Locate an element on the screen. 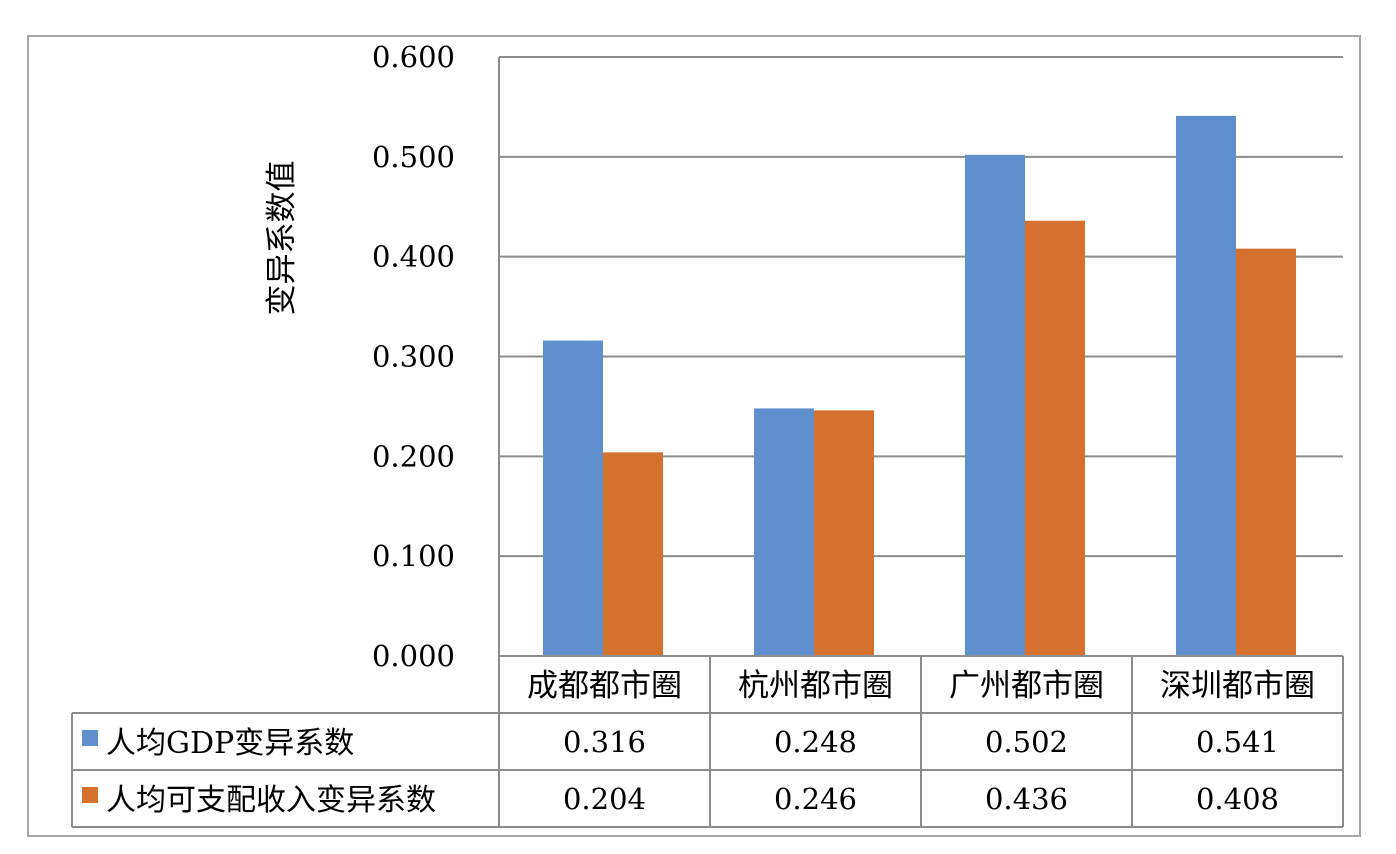 Image resolution: width=1396 pixels, height=854 pixels. data-table-value: 0.408 is located at coordinates (1237, 799).